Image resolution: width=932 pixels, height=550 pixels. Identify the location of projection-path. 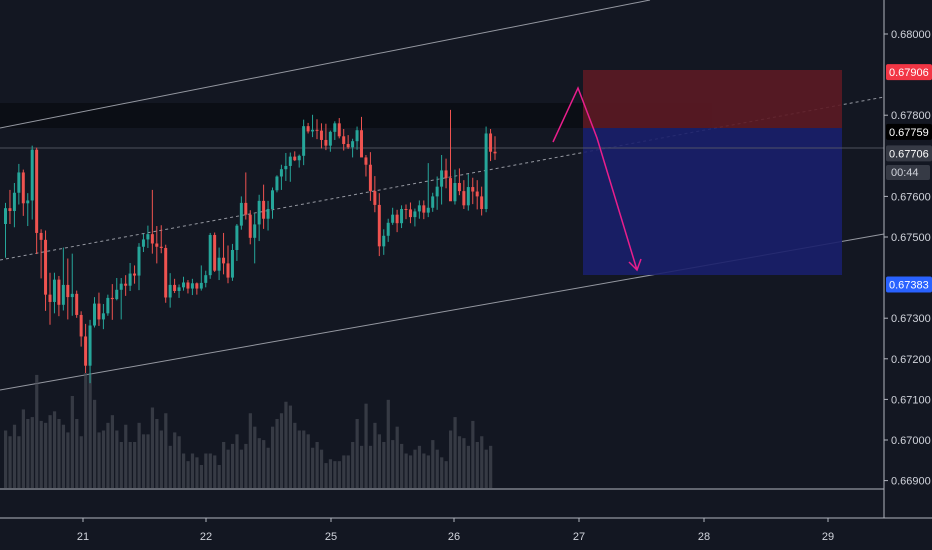
(595, 178).